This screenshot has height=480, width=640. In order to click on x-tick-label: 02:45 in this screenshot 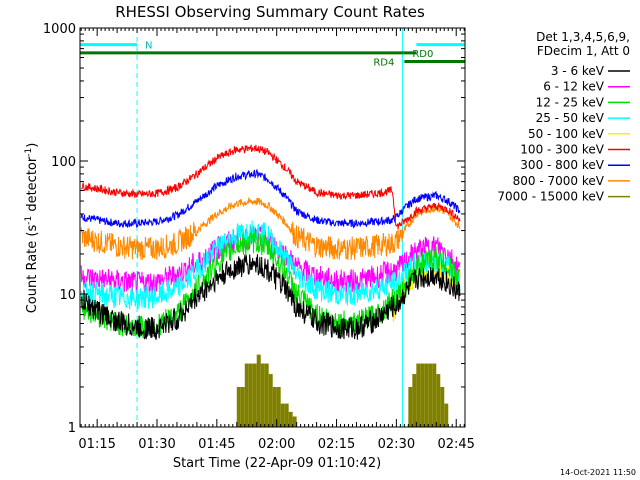, I will do `click(455, 444)`.